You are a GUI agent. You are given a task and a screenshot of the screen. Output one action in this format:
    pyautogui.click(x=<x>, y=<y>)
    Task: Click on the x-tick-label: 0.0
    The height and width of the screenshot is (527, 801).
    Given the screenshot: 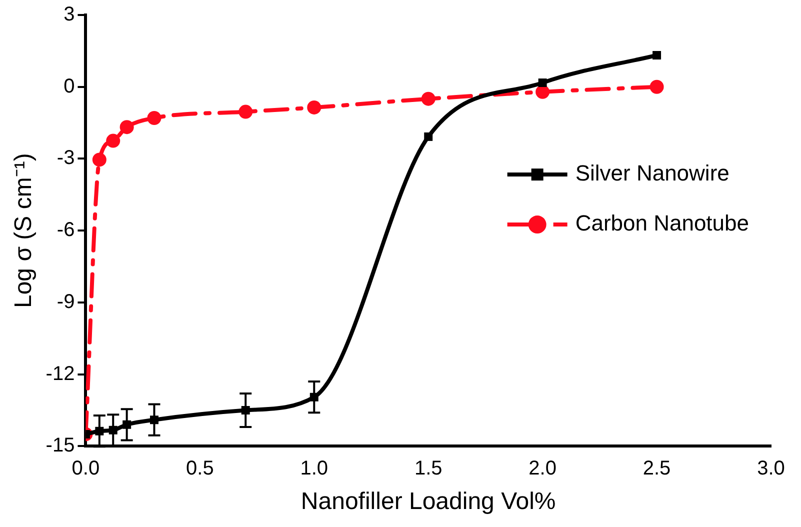 What is the action you would take?
    pyautogui.click(x=86, y=469)
    